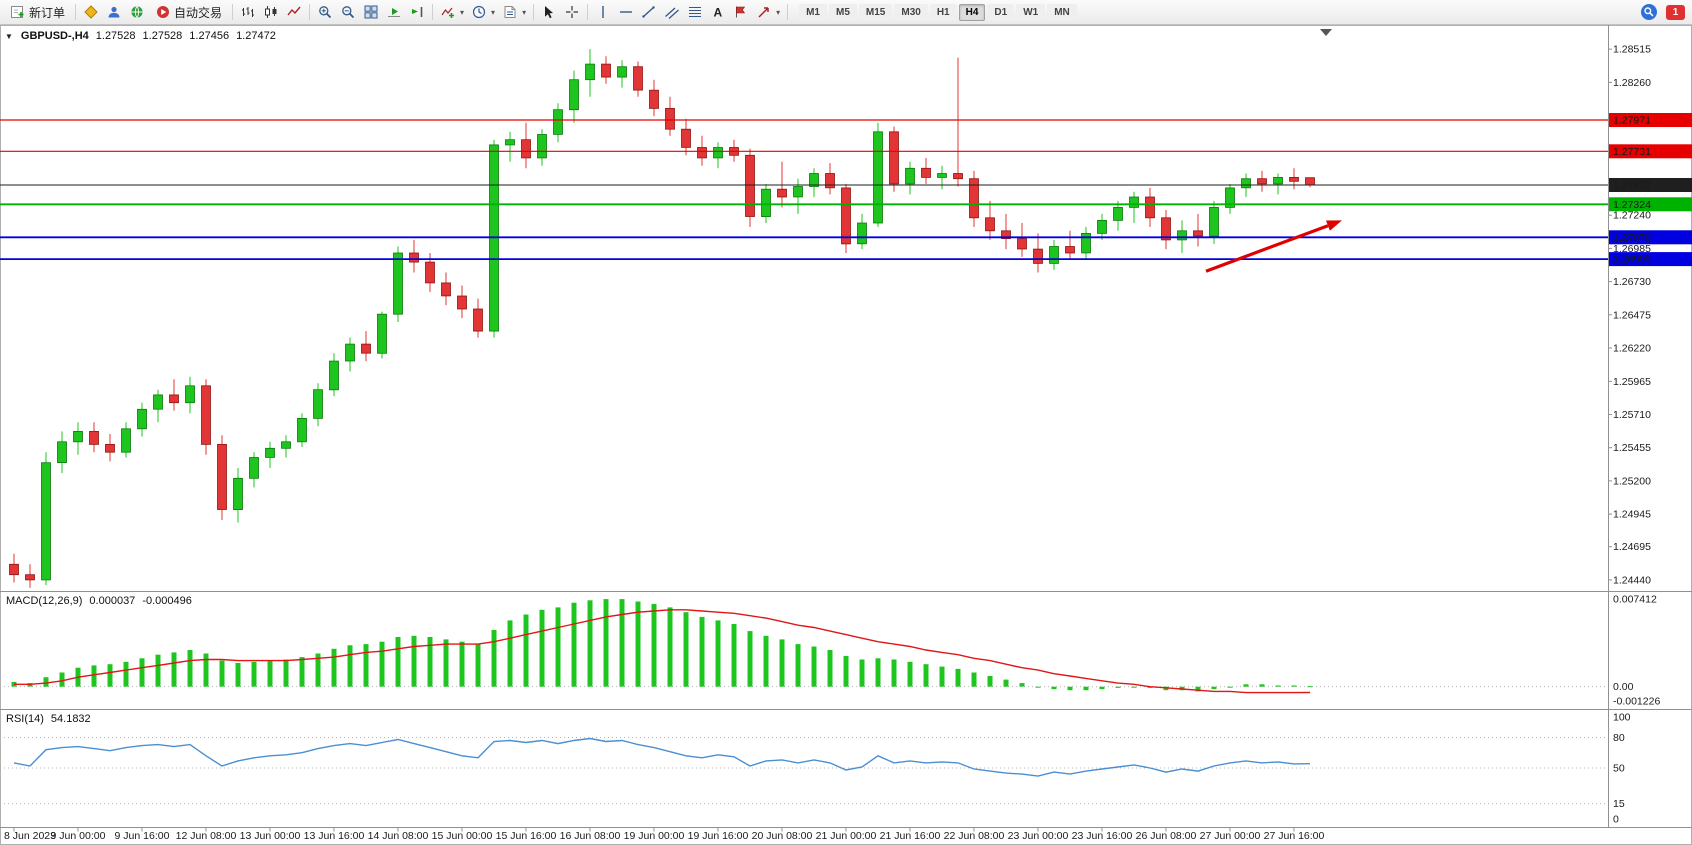 This screenshot has width=1692, height=845. Describe the element at coordinates (1632, 282) in the screenshot. I see `svg-text: 1.26730` at that location.